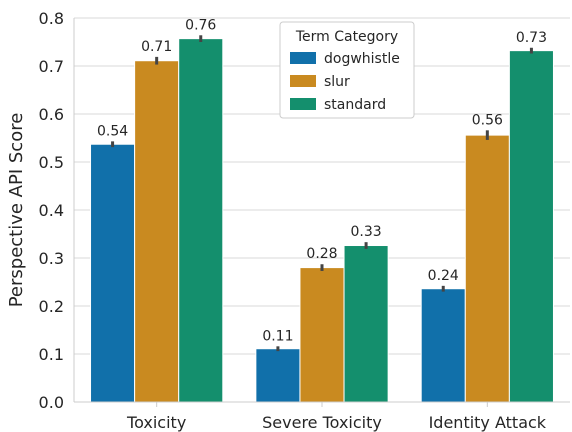 The width and height of the screenshot is (572, 432). What do you see at coordinates (346, 37) in the screenshot?
I see `legend-title: Term Category` at bounding box center [346, 37].